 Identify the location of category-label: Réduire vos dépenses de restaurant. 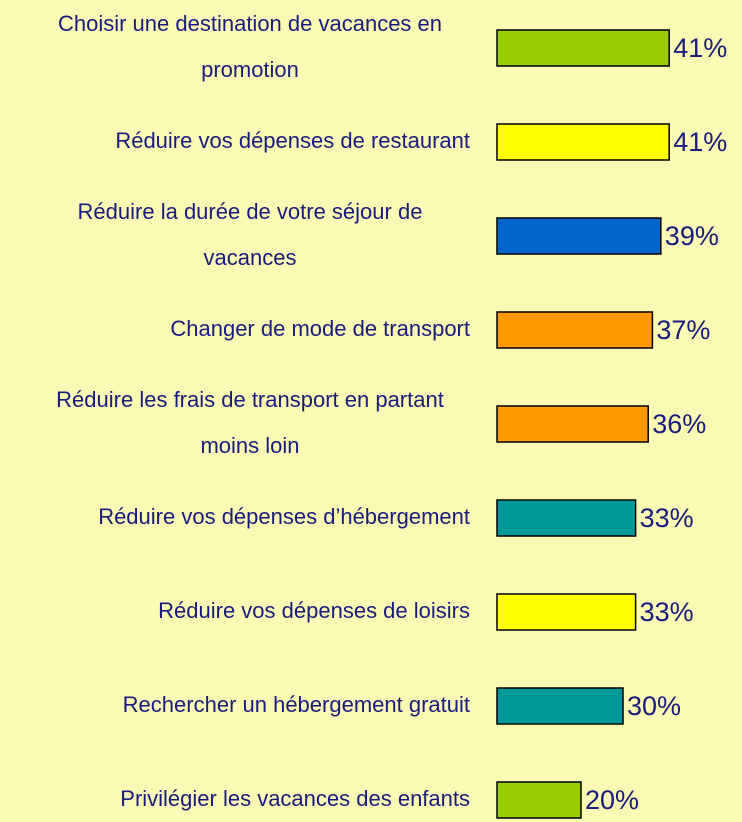
(292, 140).